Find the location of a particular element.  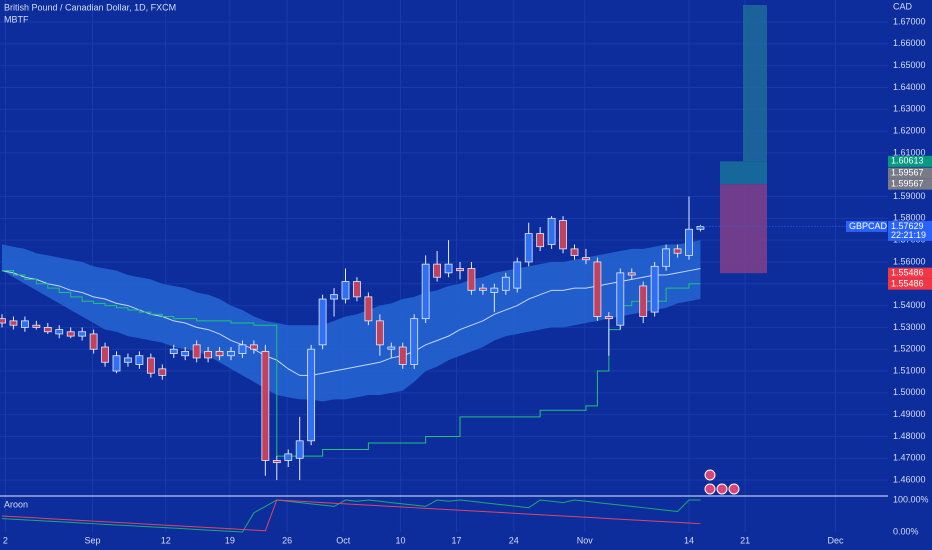

stop-label: 1.55486 is located at coordinates (907, 273).